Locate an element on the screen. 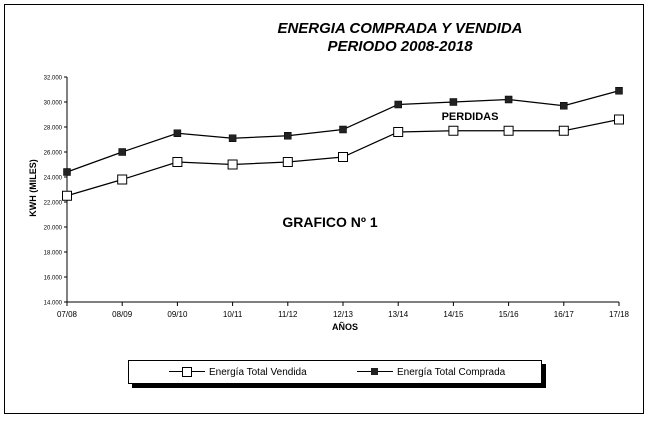  x-axis-label: AÑOS is located at coordinates (345, 327).